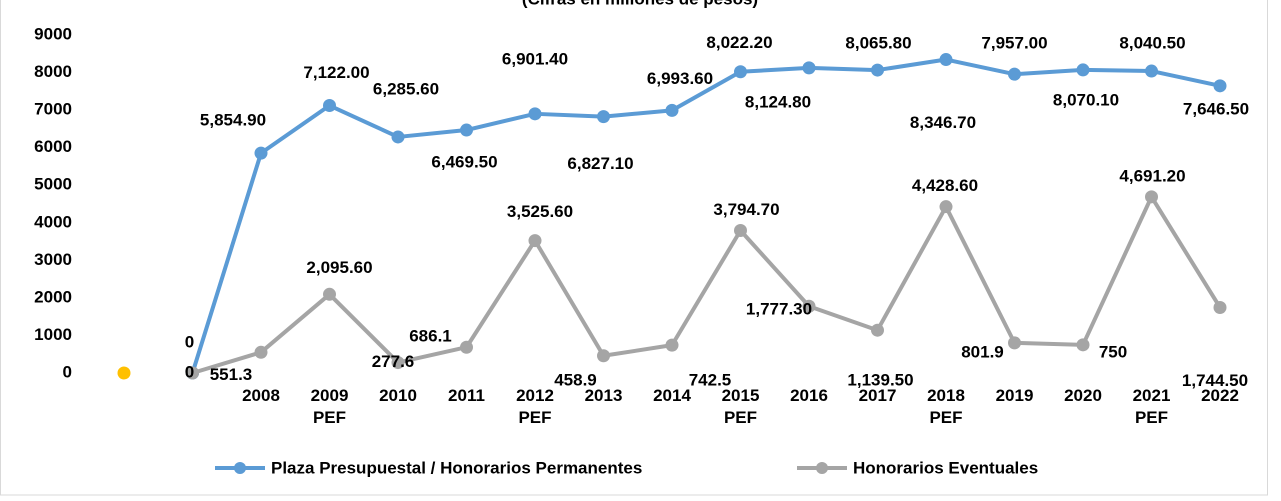  Describe the element at coordinates (53, 221) in the screenshot. I see `y-tick-label: 4000` at that location.